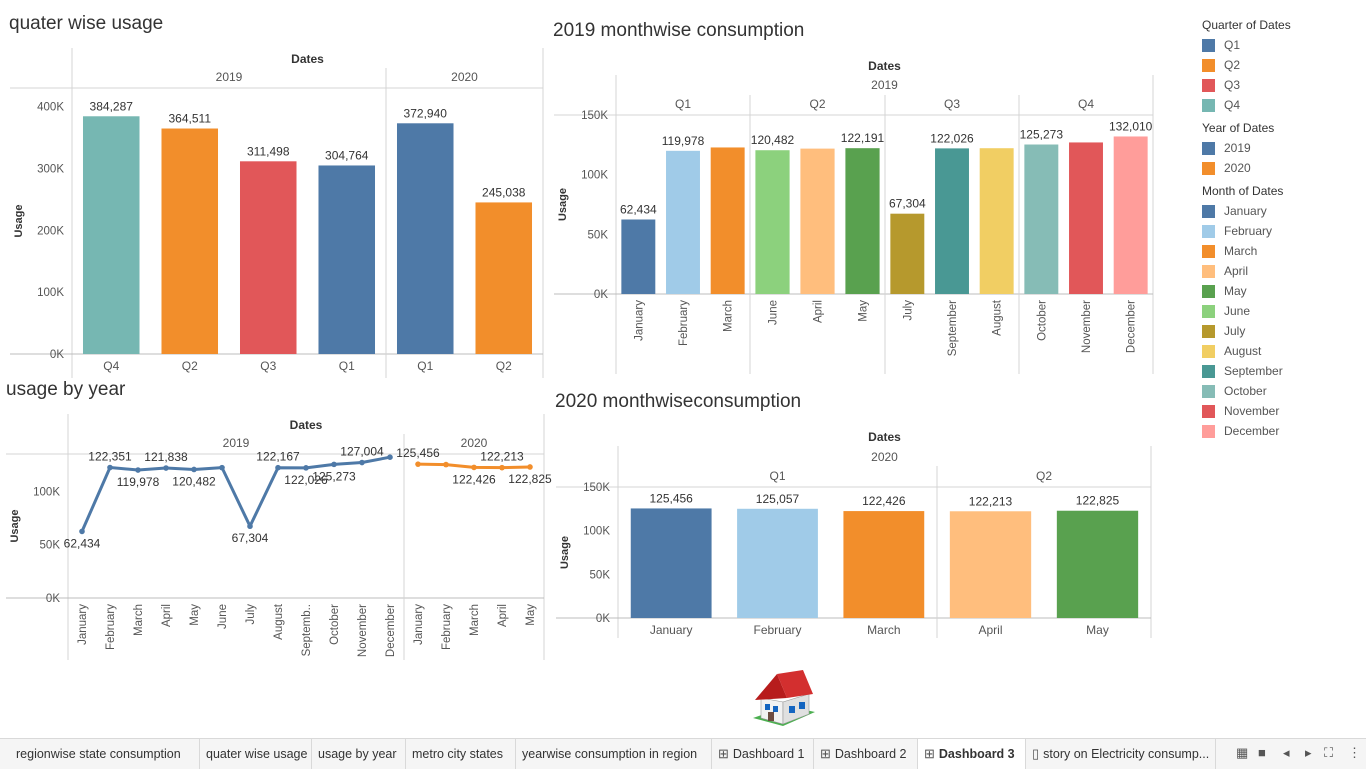  What do you see at coordinates (817, 104) in the screenshot?
I see `group-label: Q2` at bounding box center [817, 104].